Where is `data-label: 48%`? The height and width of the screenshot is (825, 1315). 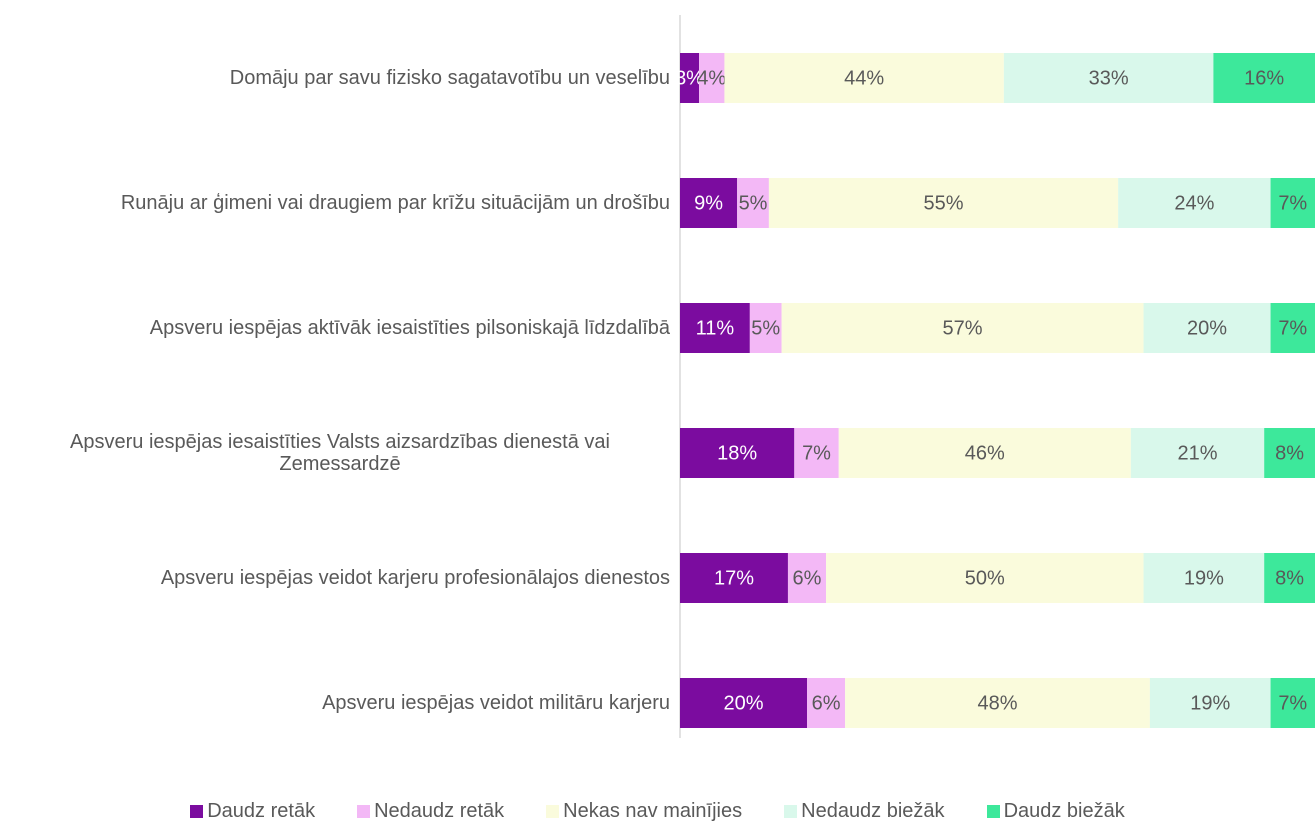
data-label: 48% is located at coordinates (997, 703).